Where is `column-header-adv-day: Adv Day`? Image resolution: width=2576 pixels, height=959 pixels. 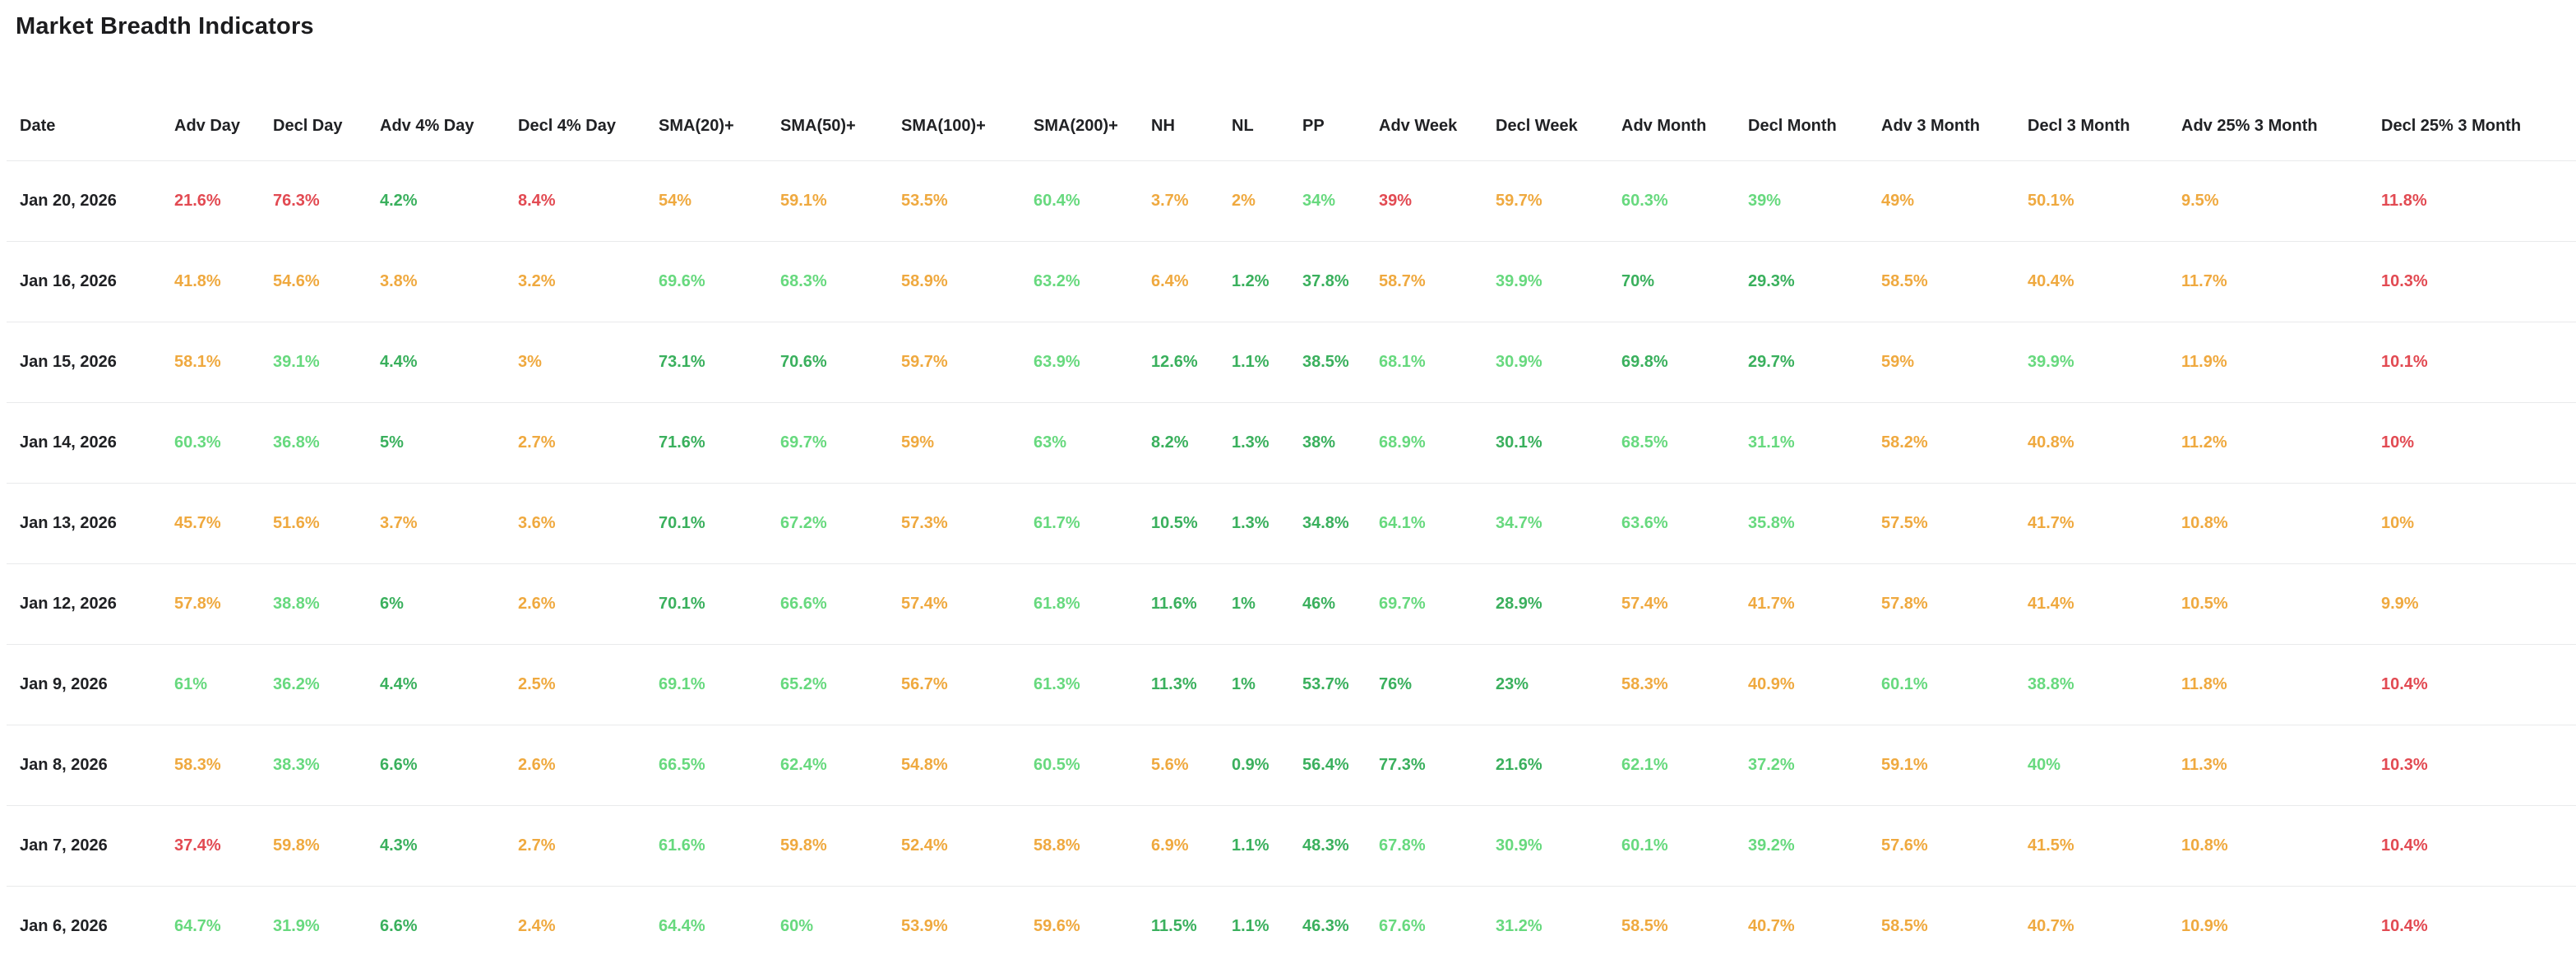 column-header-adv-day: Adv Day is located at coordinates (223, 102).